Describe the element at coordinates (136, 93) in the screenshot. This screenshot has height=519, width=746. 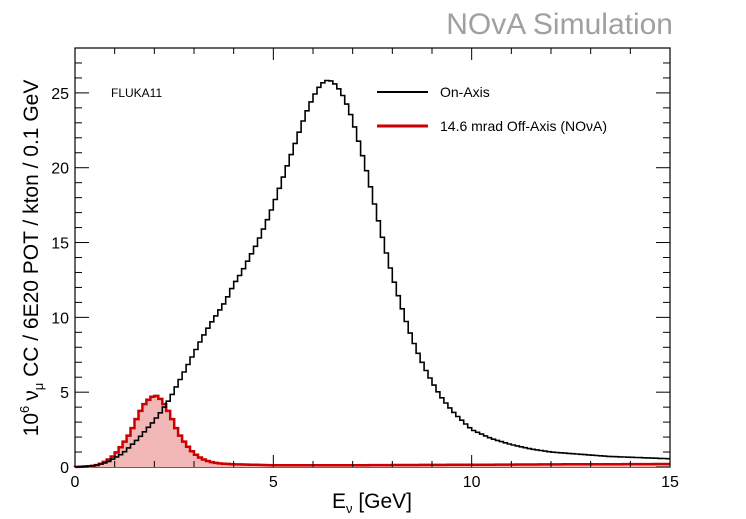
I see `fluka-annotation: FLUKA11` at that location.